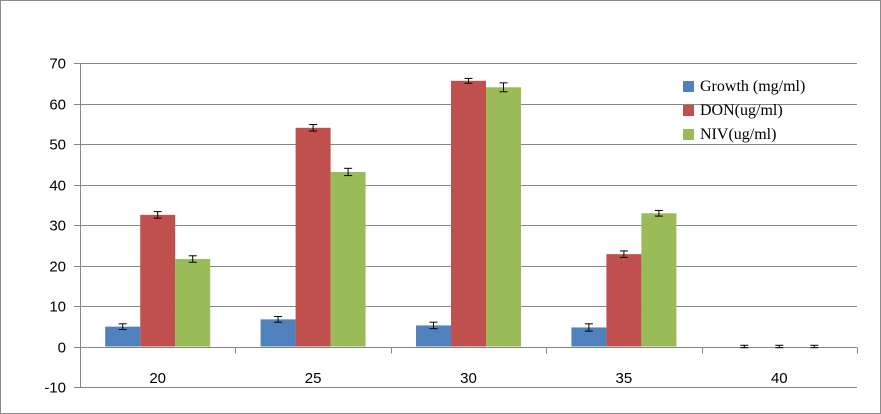 This screenshot has width=881, height=414. Describe the element at coordinates (313, 378) in the screenshot. I see `x-tick-label: 25` at that location.